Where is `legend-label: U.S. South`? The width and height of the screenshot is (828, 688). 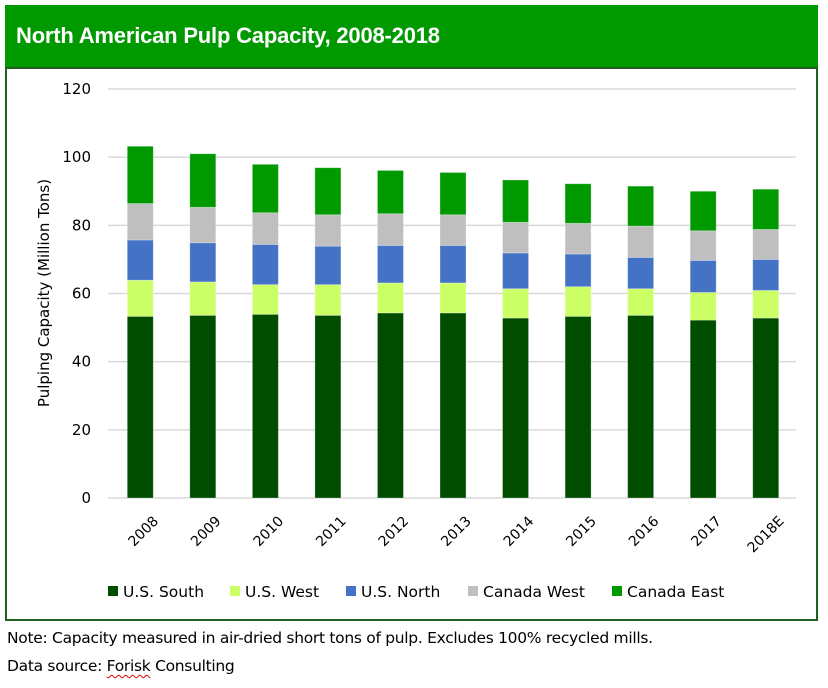 legend-label: U.S. South is located at coordinates (163, 592).